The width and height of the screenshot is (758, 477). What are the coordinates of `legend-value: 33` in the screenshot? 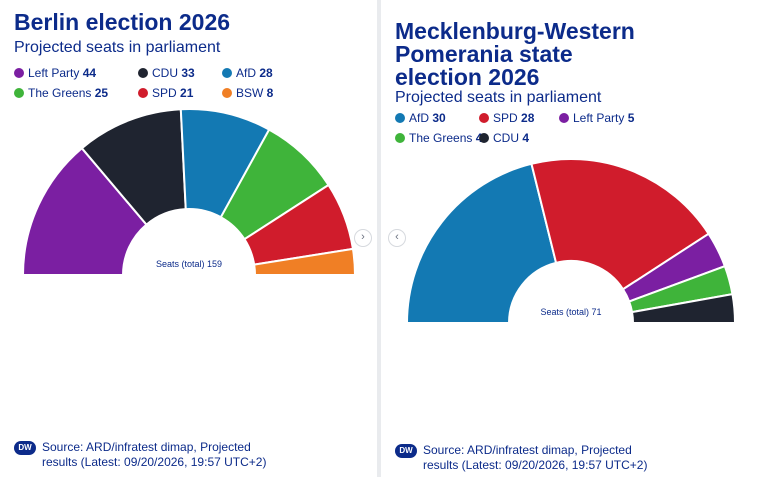 It's located at (188, 73).